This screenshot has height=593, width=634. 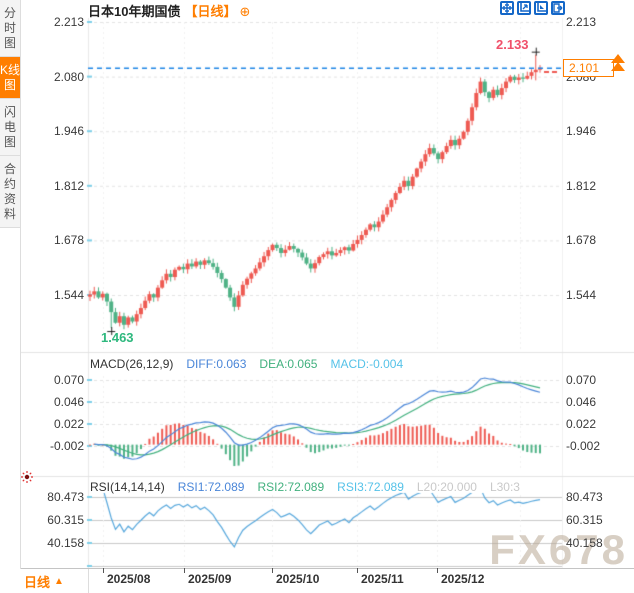 I want to click on indicator-settings-icon, so click(x=27, y=477).